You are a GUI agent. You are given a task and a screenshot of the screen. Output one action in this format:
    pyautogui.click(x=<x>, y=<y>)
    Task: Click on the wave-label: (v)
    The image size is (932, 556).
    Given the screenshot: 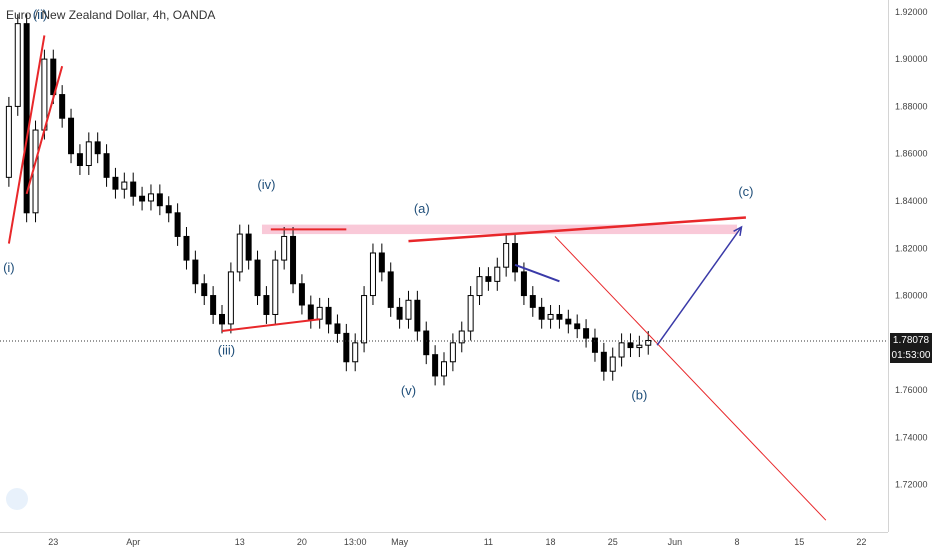 What is the action you would take?
    pyautogui.click(x=408, y=390)
    